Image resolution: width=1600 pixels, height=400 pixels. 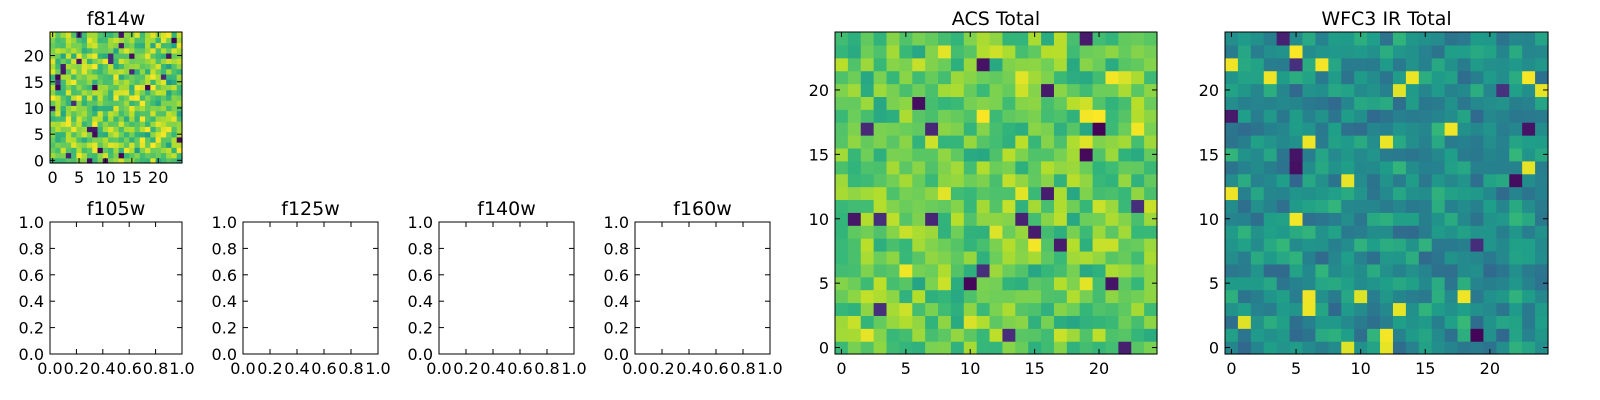 What do you see at coordinates (242, 368) in the screenshot?
I see `x-tick-label: 0.0` at bounding box center [242, 368].